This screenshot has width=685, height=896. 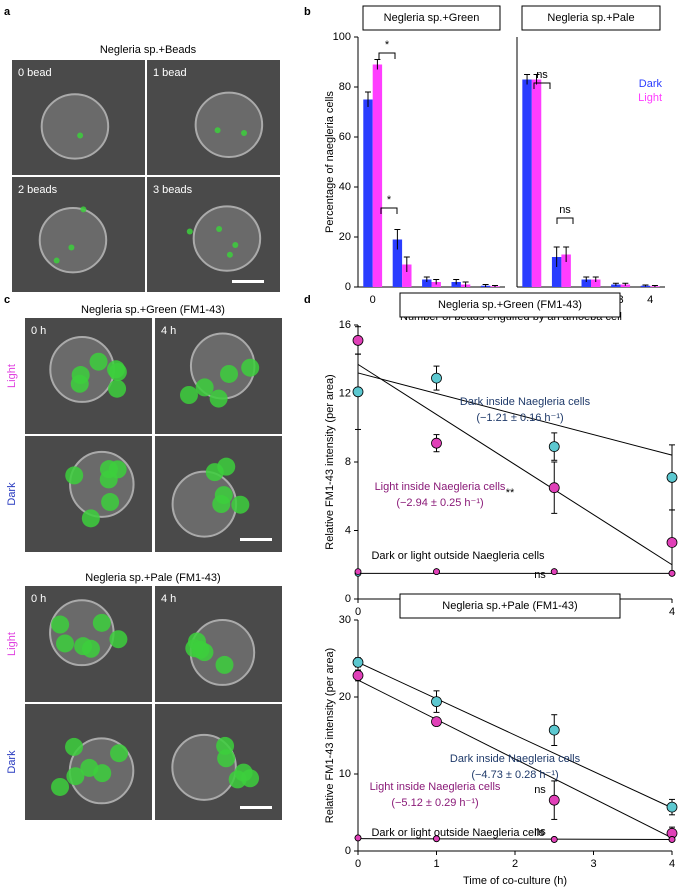 I want to click on chart-title: Negleria sp.+Pale (FM1-43), so click(x=509, y=606).